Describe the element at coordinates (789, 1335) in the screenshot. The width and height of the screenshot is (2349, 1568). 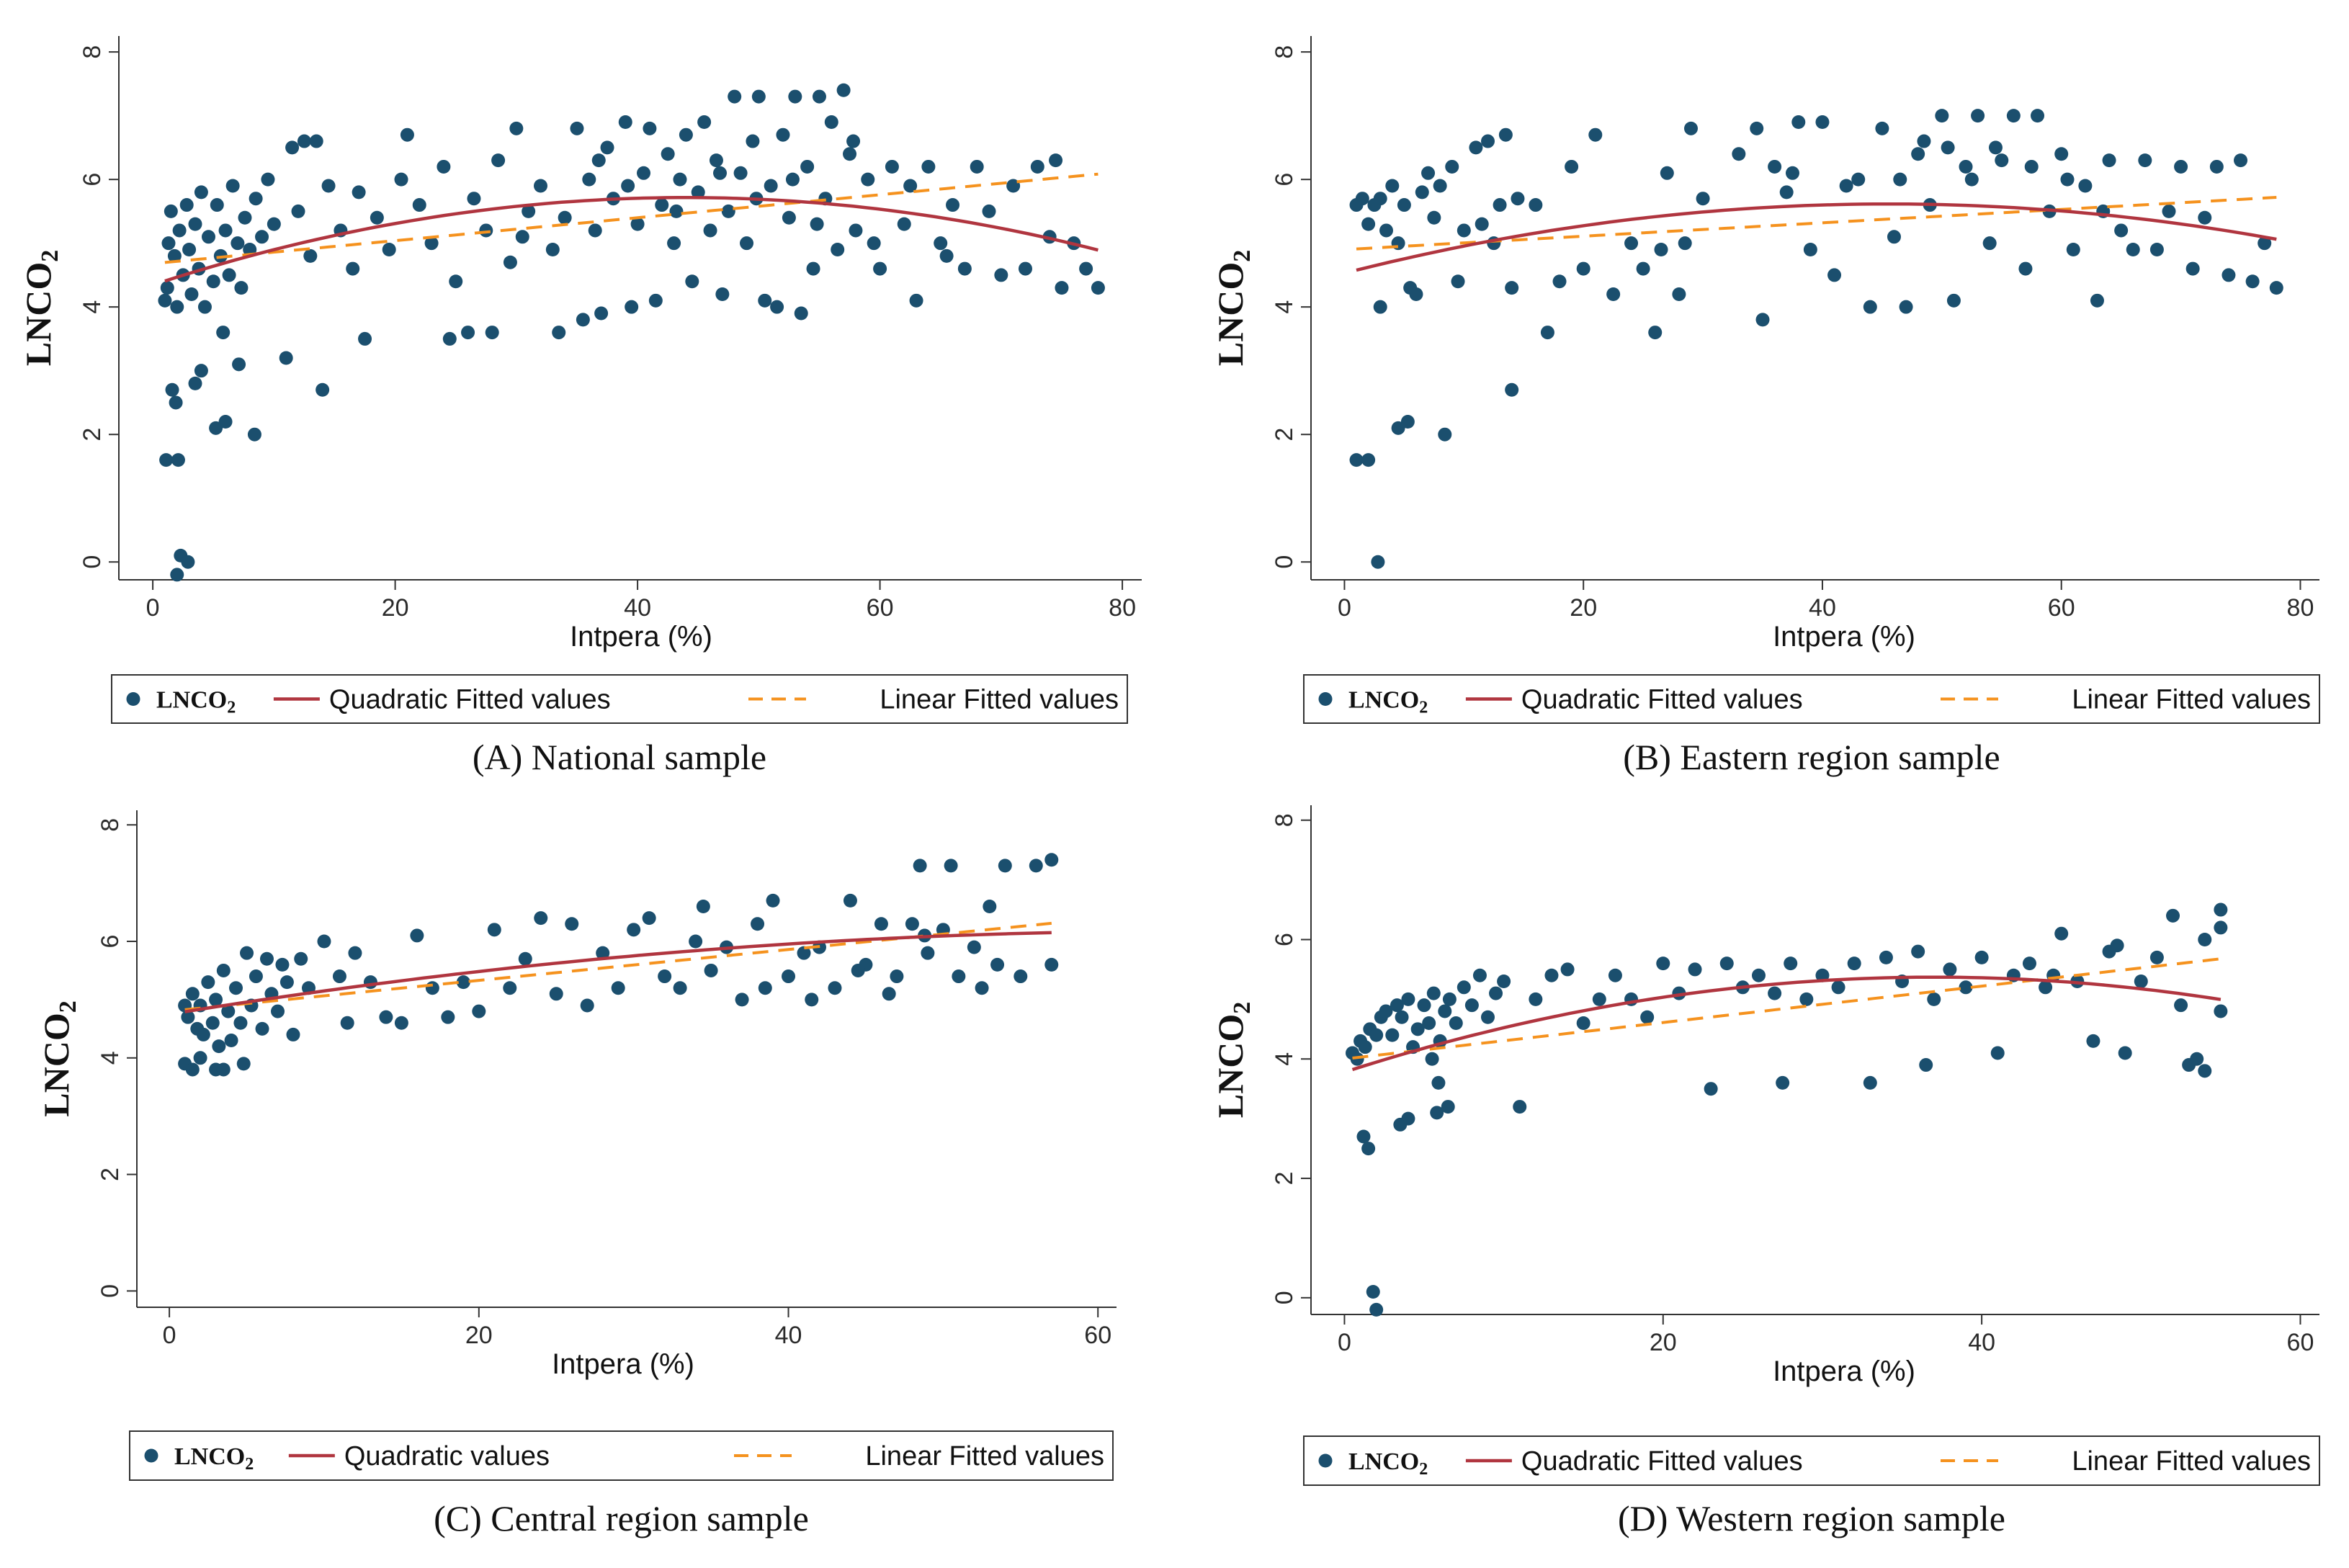
I see `x-tick-label: 40` at that location.